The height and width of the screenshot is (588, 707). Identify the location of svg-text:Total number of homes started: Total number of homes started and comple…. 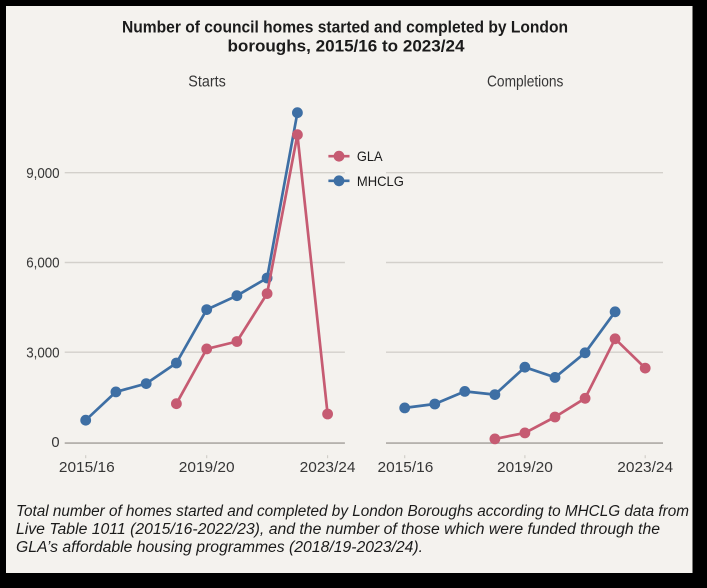
(352, 511).